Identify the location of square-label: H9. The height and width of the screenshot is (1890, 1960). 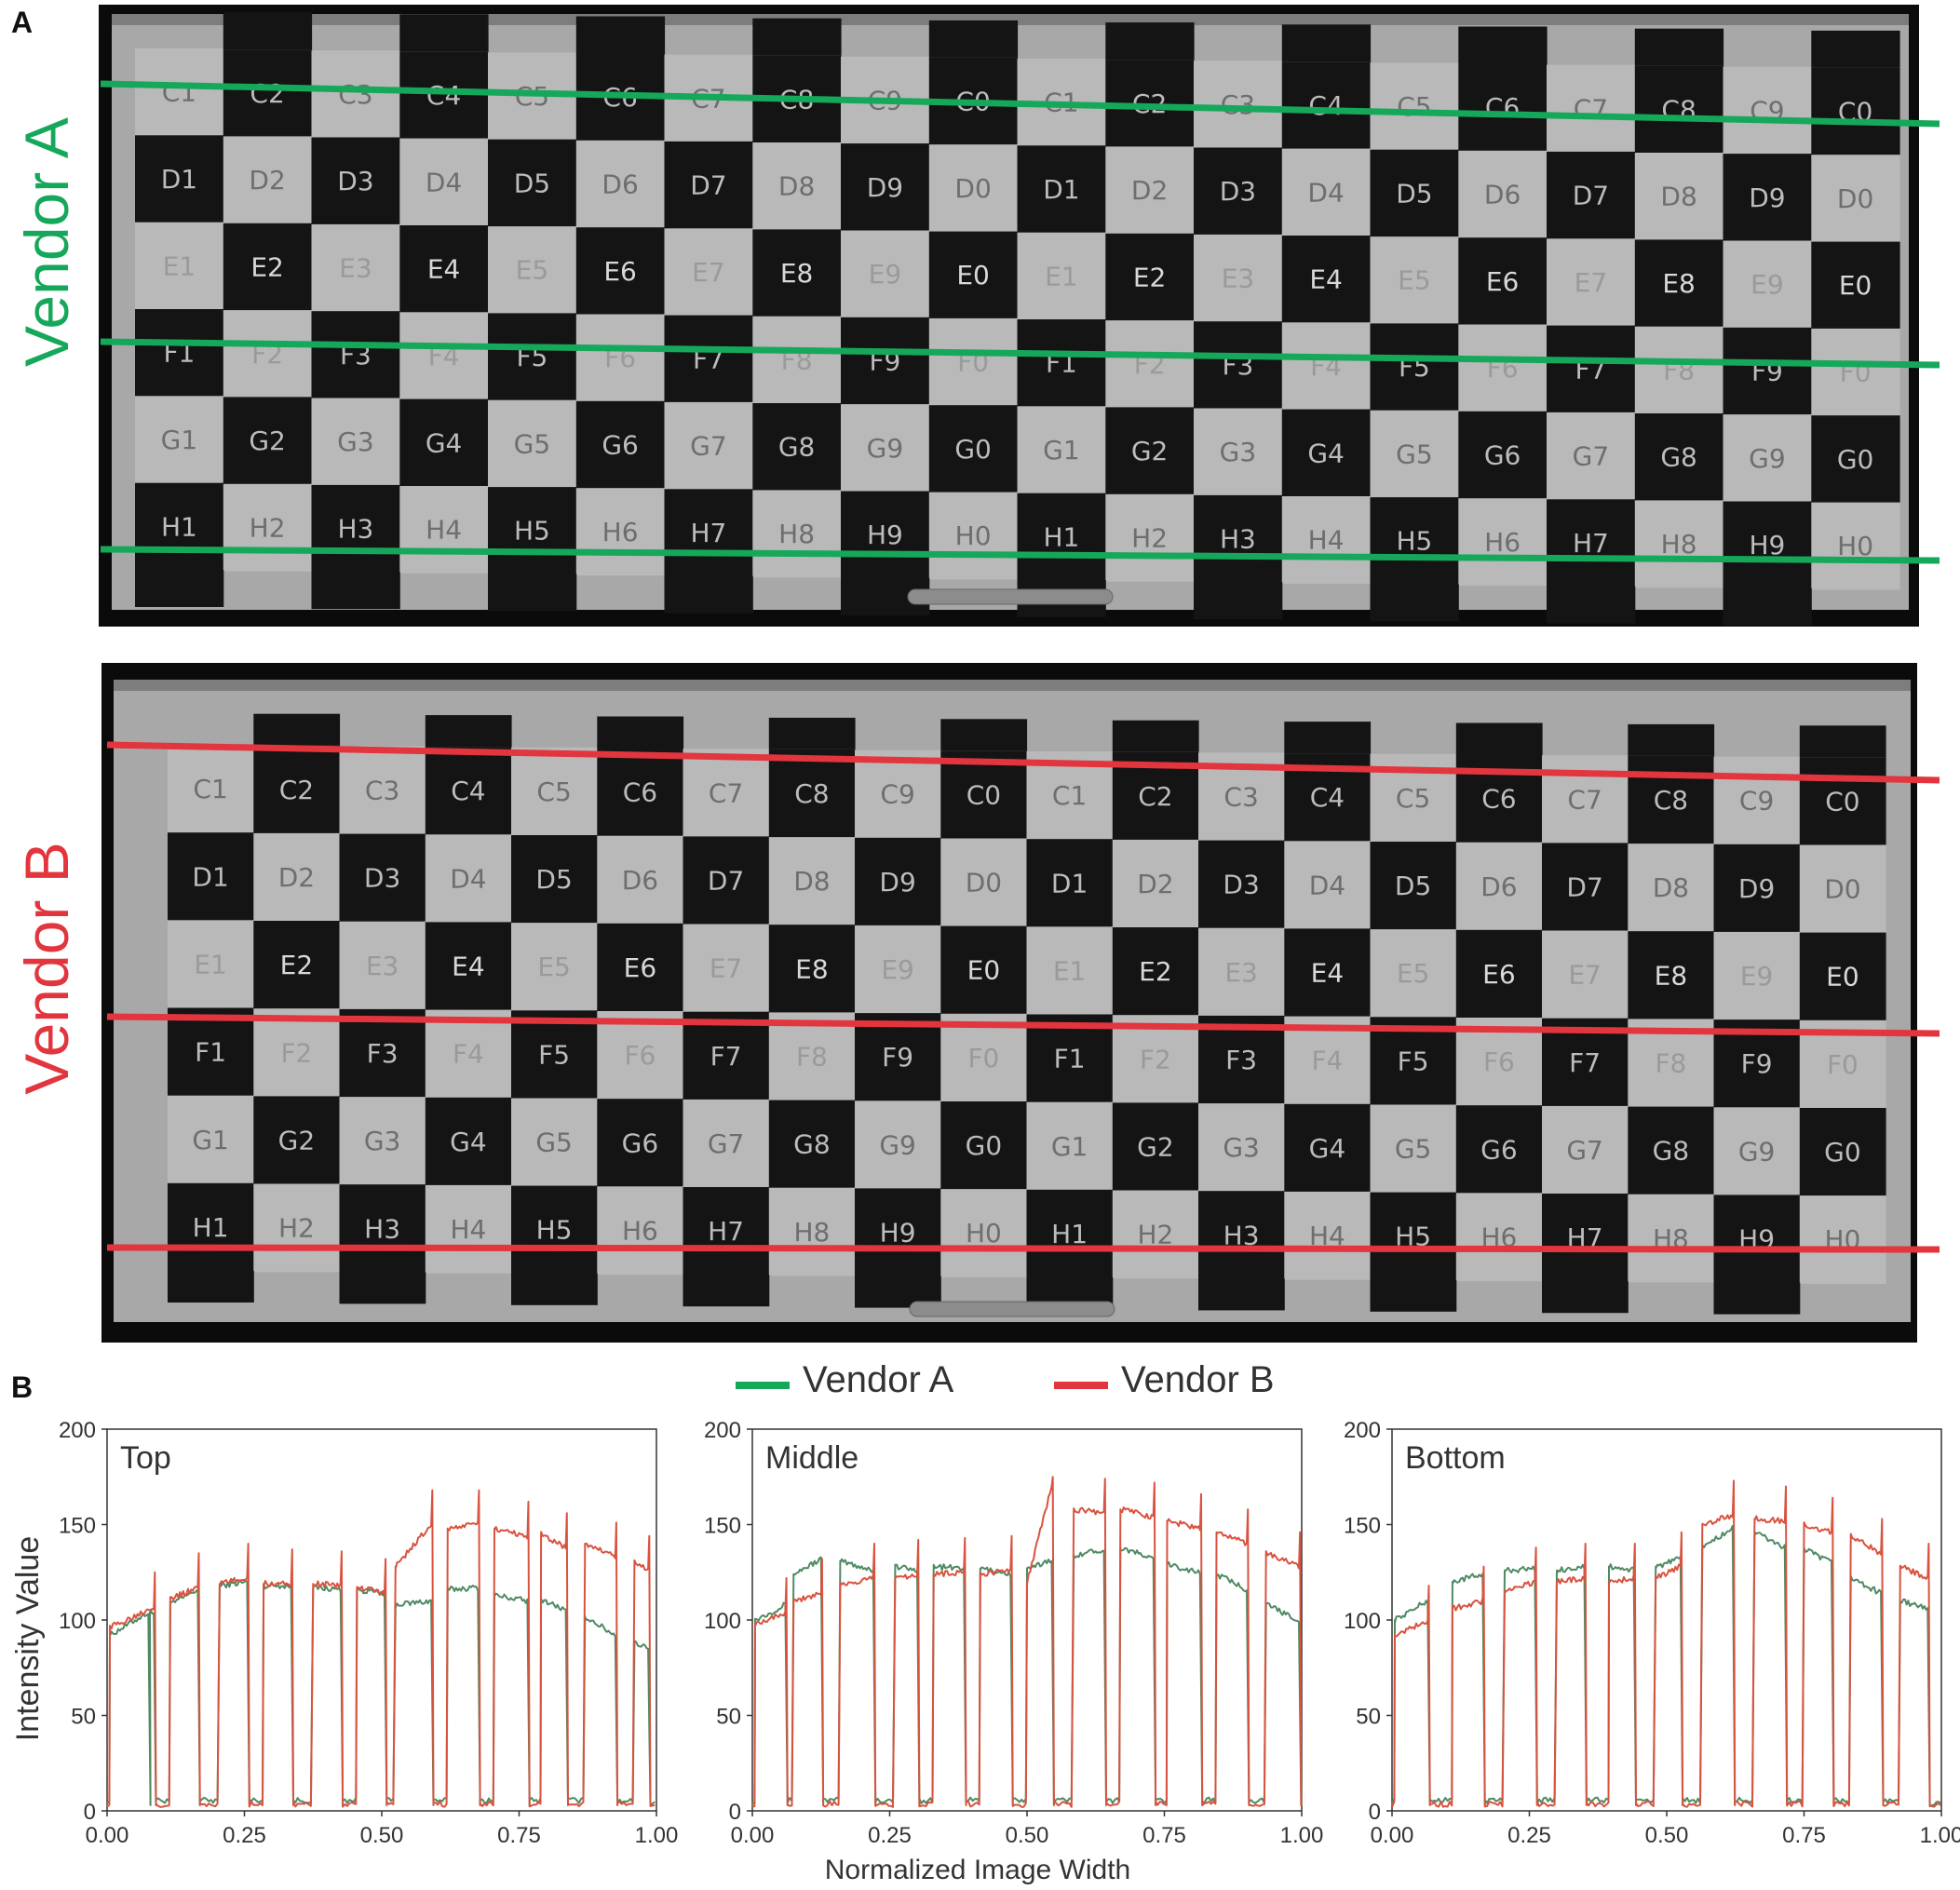
(898, 1233).